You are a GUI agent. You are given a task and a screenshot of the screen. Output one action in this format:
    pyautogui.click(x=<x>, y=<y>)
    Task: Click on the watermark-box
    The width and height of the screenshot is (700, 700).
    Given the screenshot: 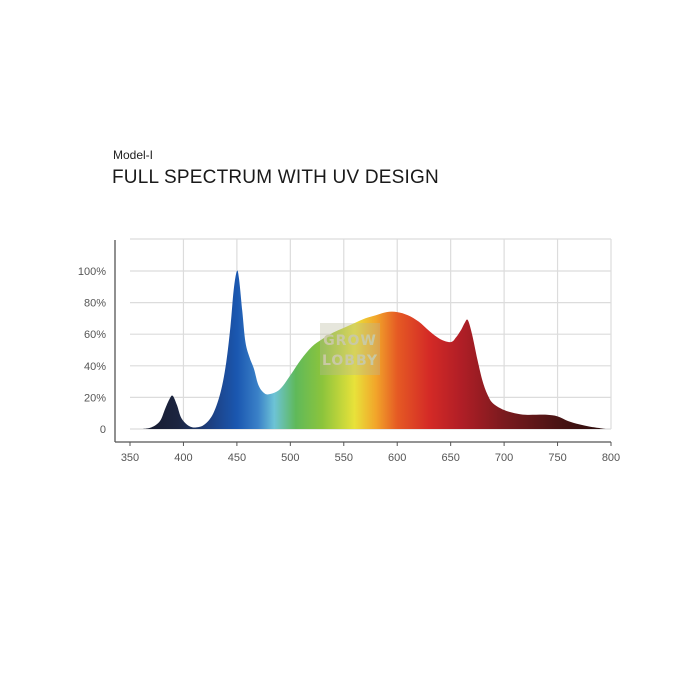 What is the action you would take?
    pyautogui.click(x=350, y=349)
    